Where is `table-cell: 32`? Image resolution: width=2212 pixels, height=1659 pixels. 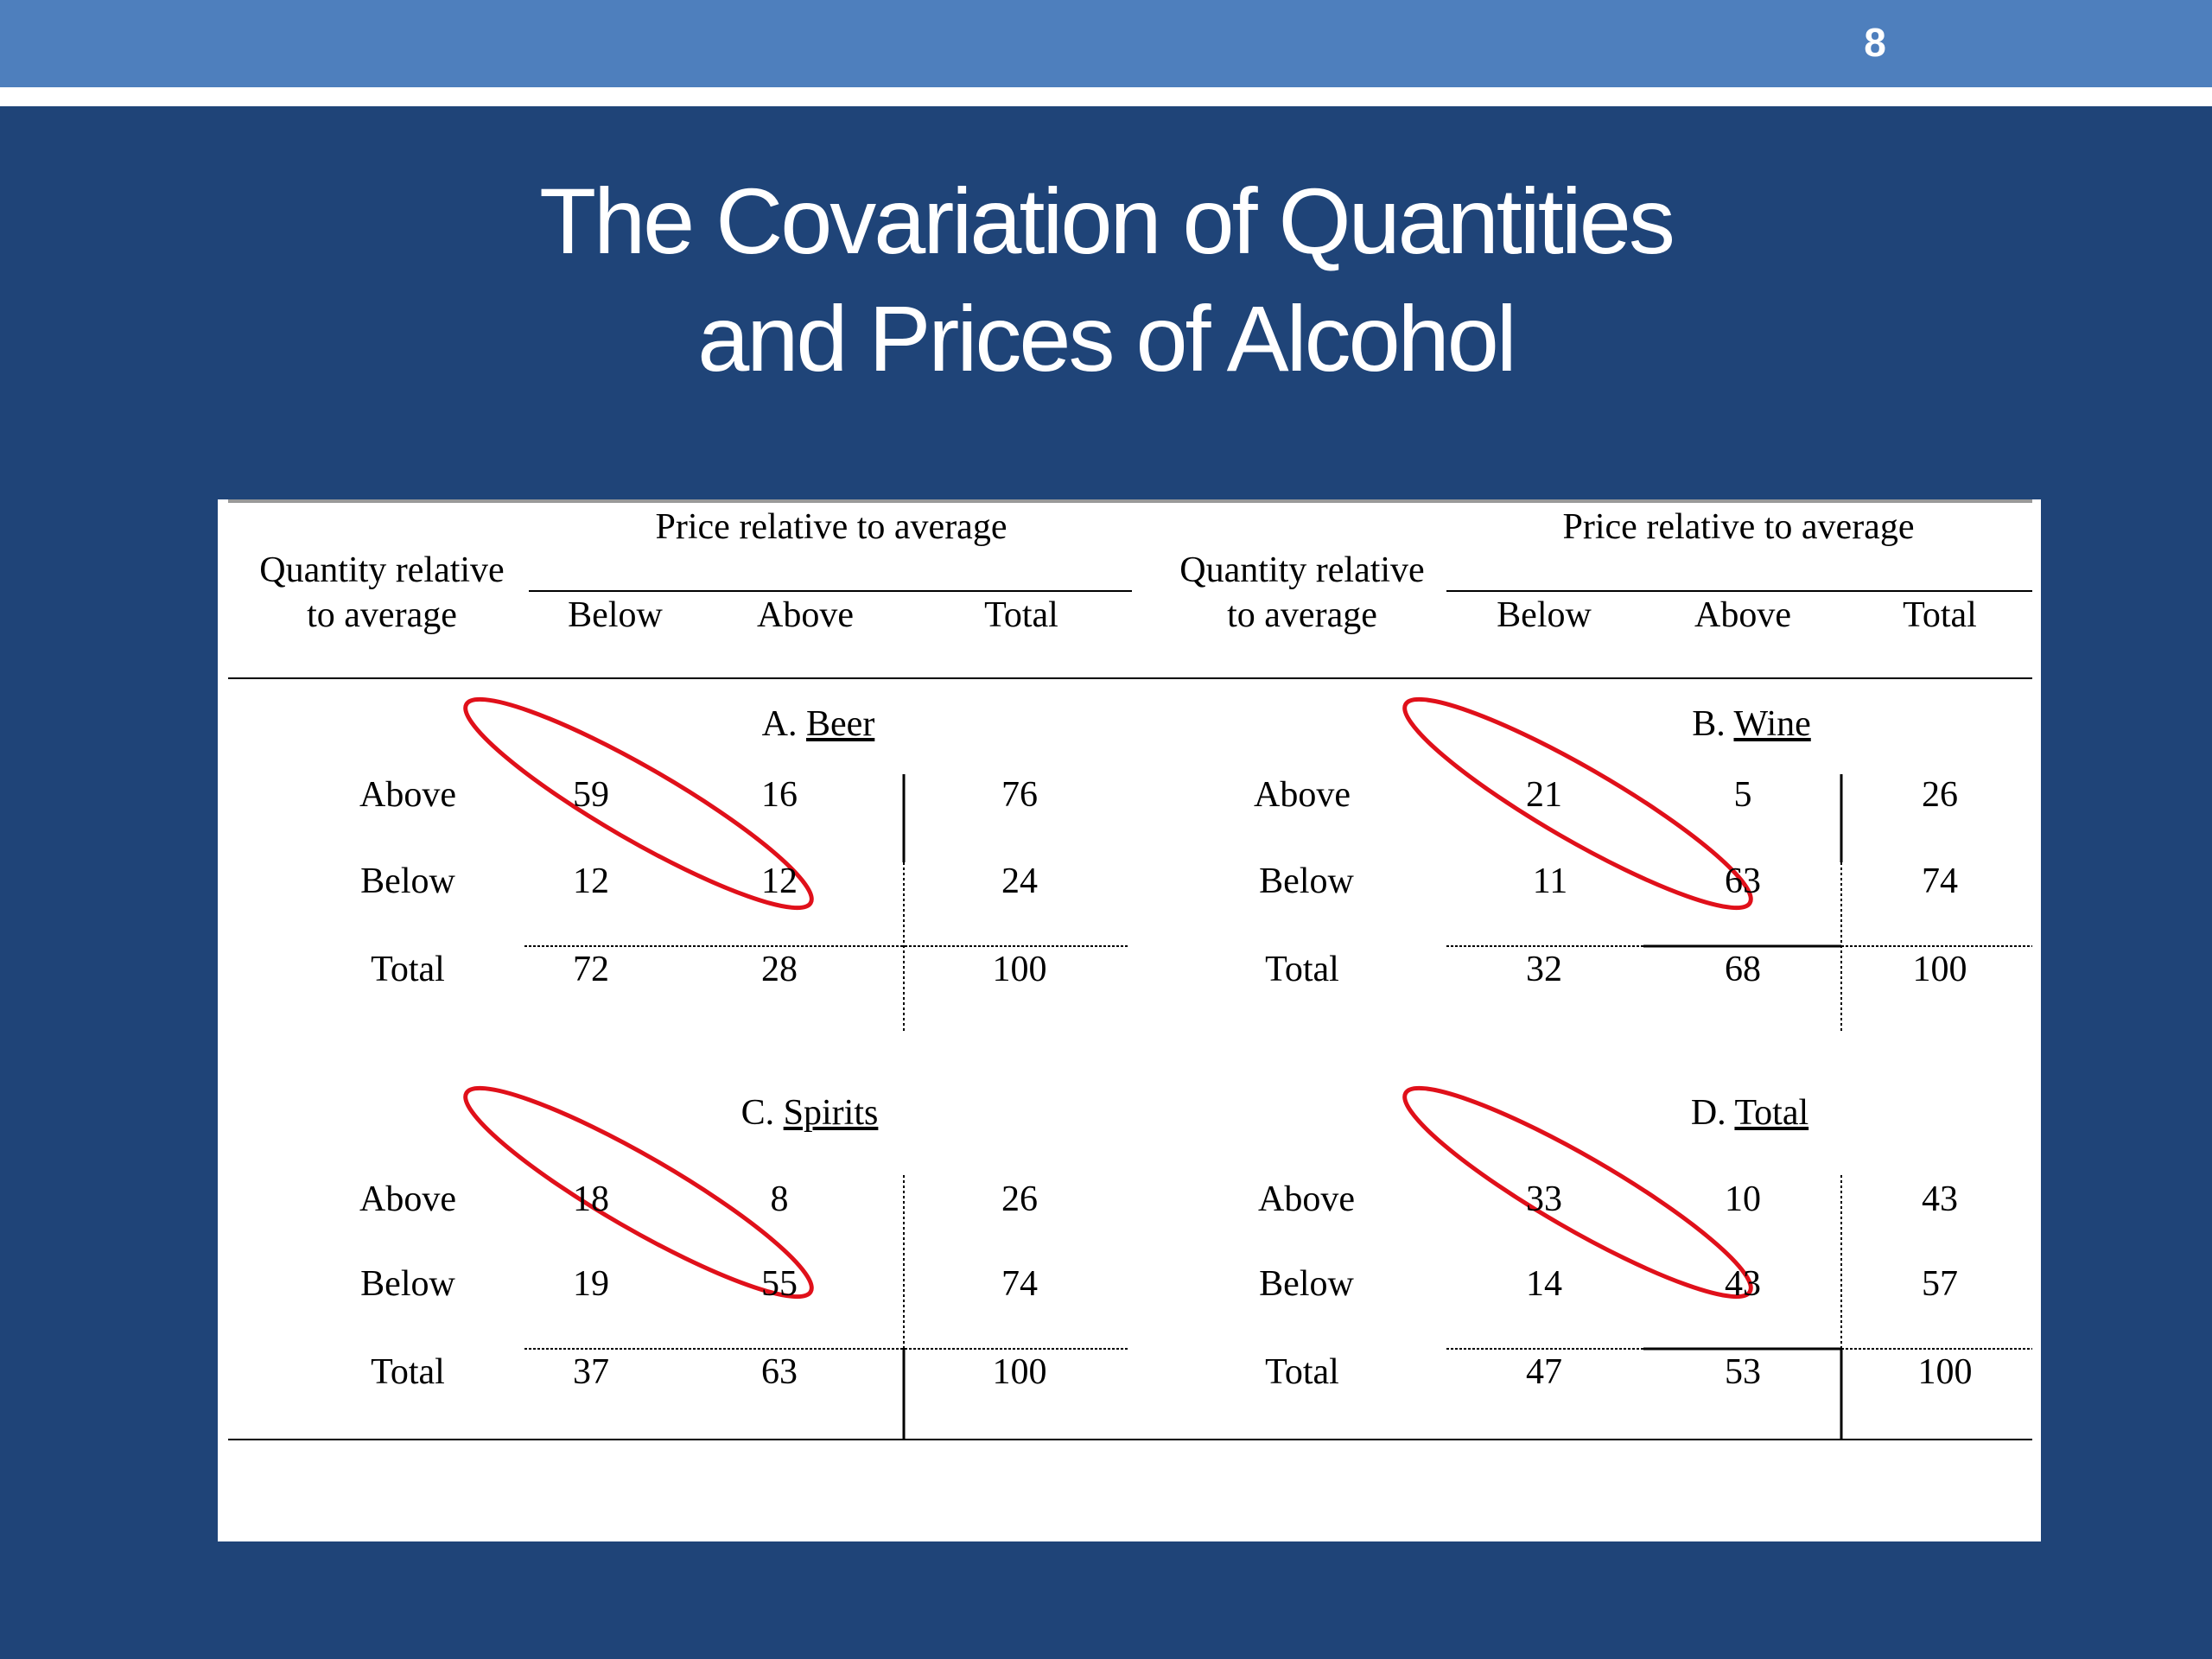
table-cell: 32 is located at coordinates (1544, 969).